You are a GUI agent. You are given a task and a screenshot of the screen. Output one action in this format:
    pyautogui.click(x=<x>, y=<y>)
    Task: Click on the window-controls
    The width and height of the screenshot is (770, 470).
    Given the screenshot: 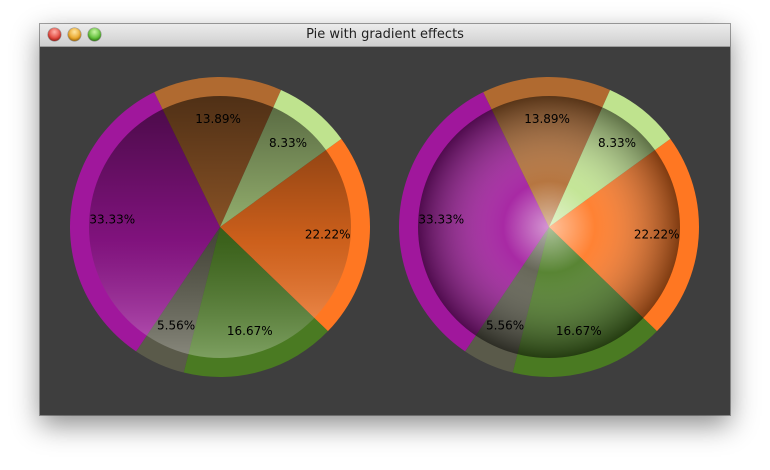 What is the action you would take?
    pyautogui.click(x=74, y=34)
    